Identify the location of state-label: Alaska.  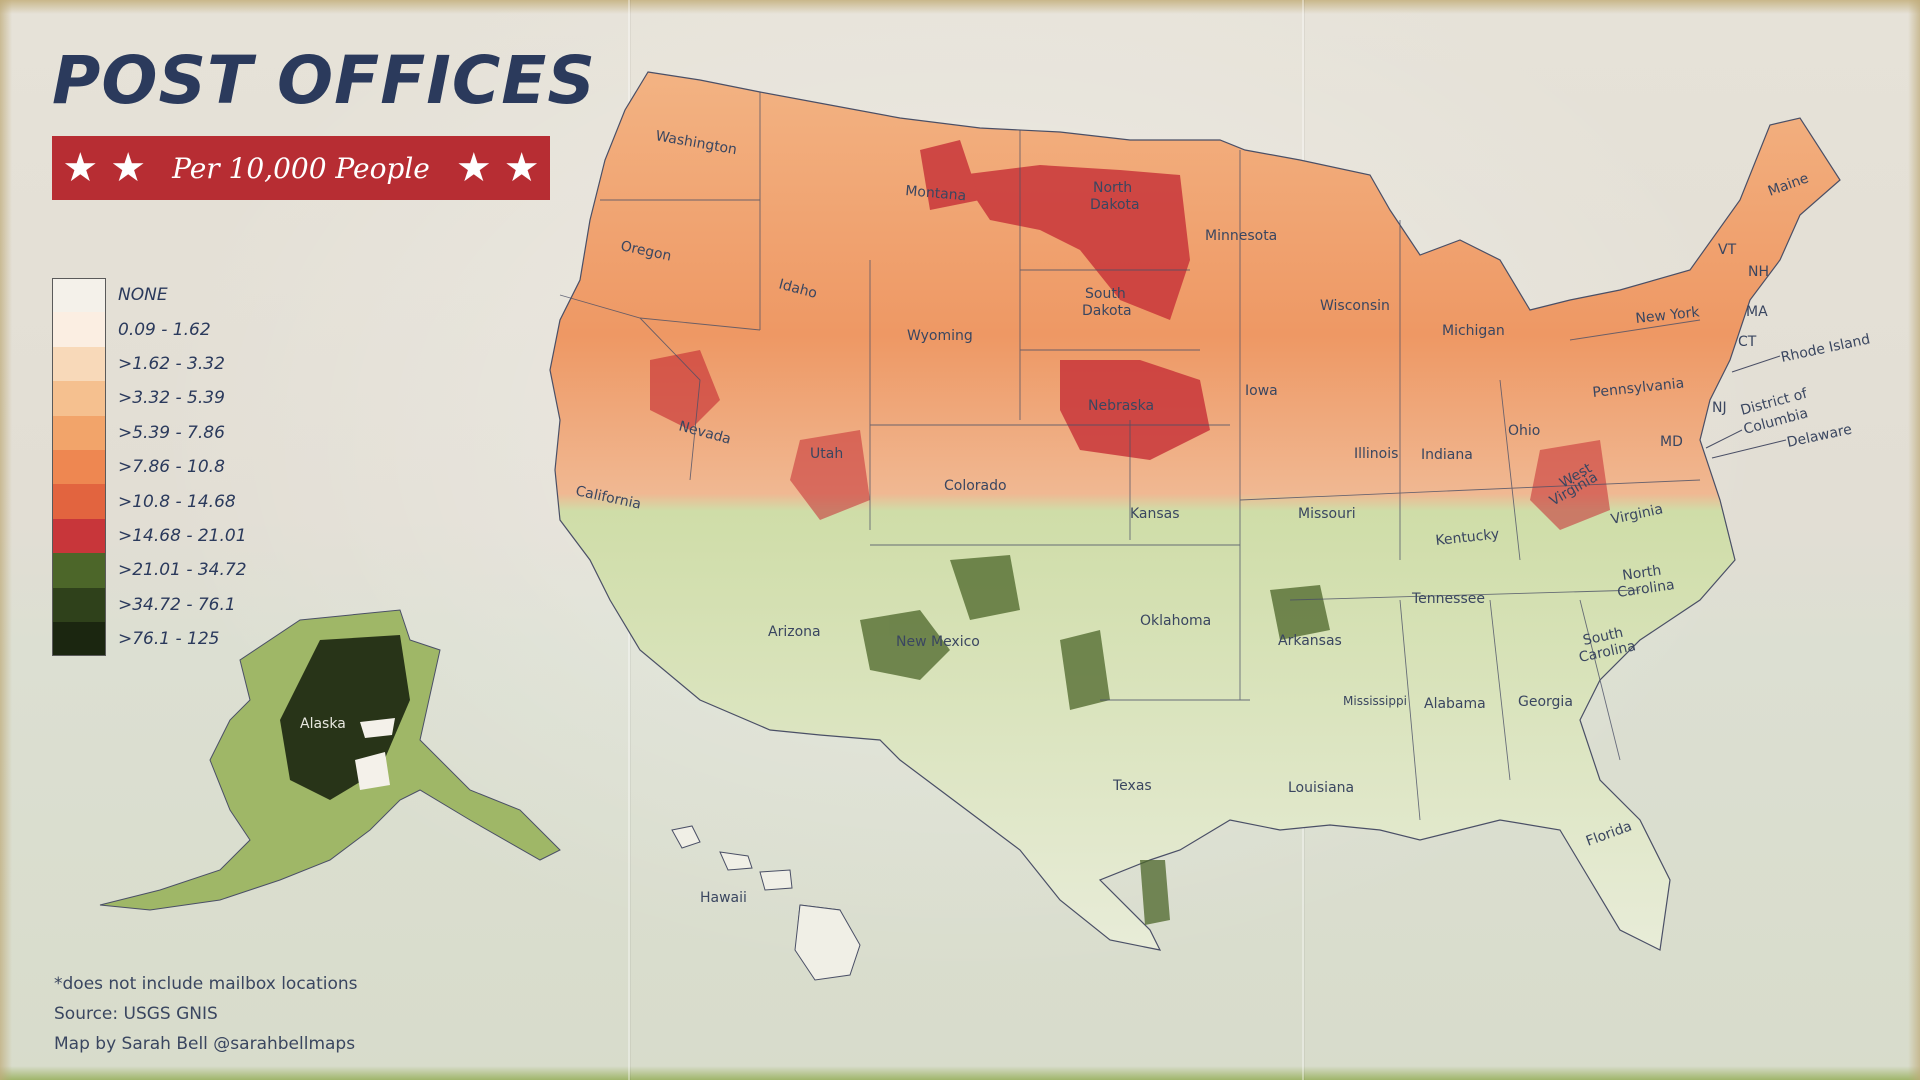
(323, 724).